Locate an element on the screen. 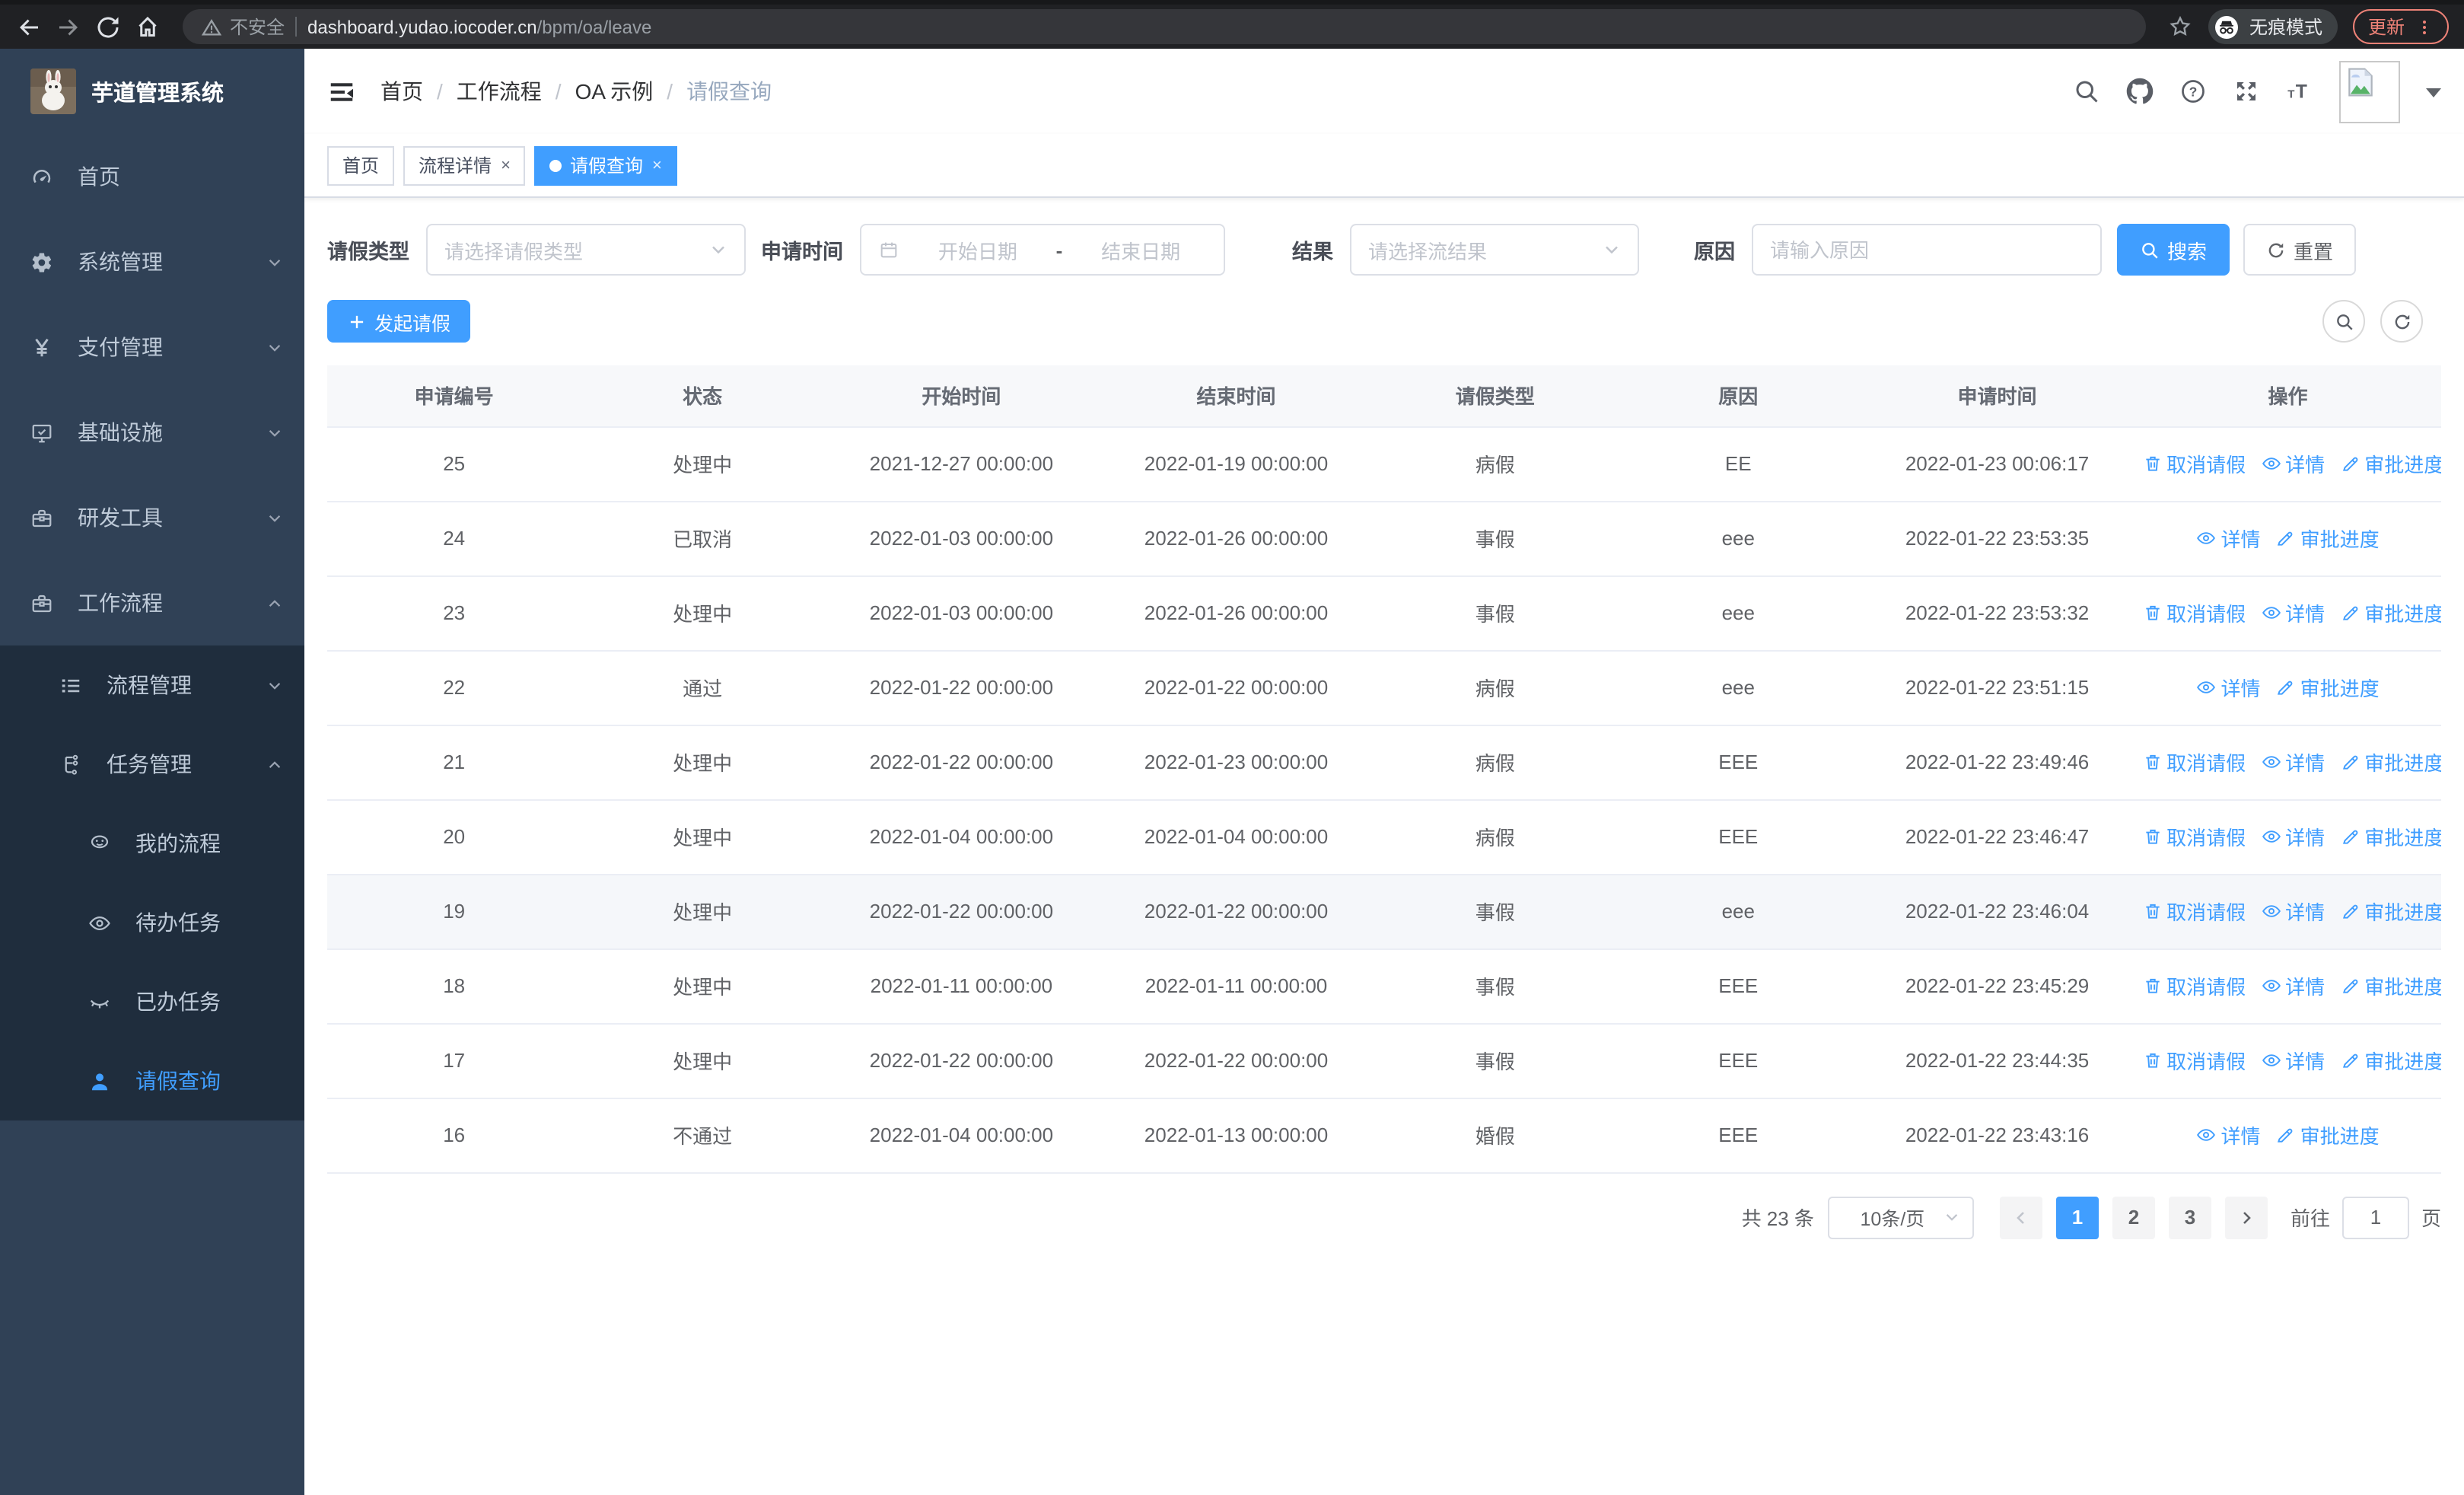  cell-end: 2022-01-22 00:00:00 is located at coordinates (1236, 687).